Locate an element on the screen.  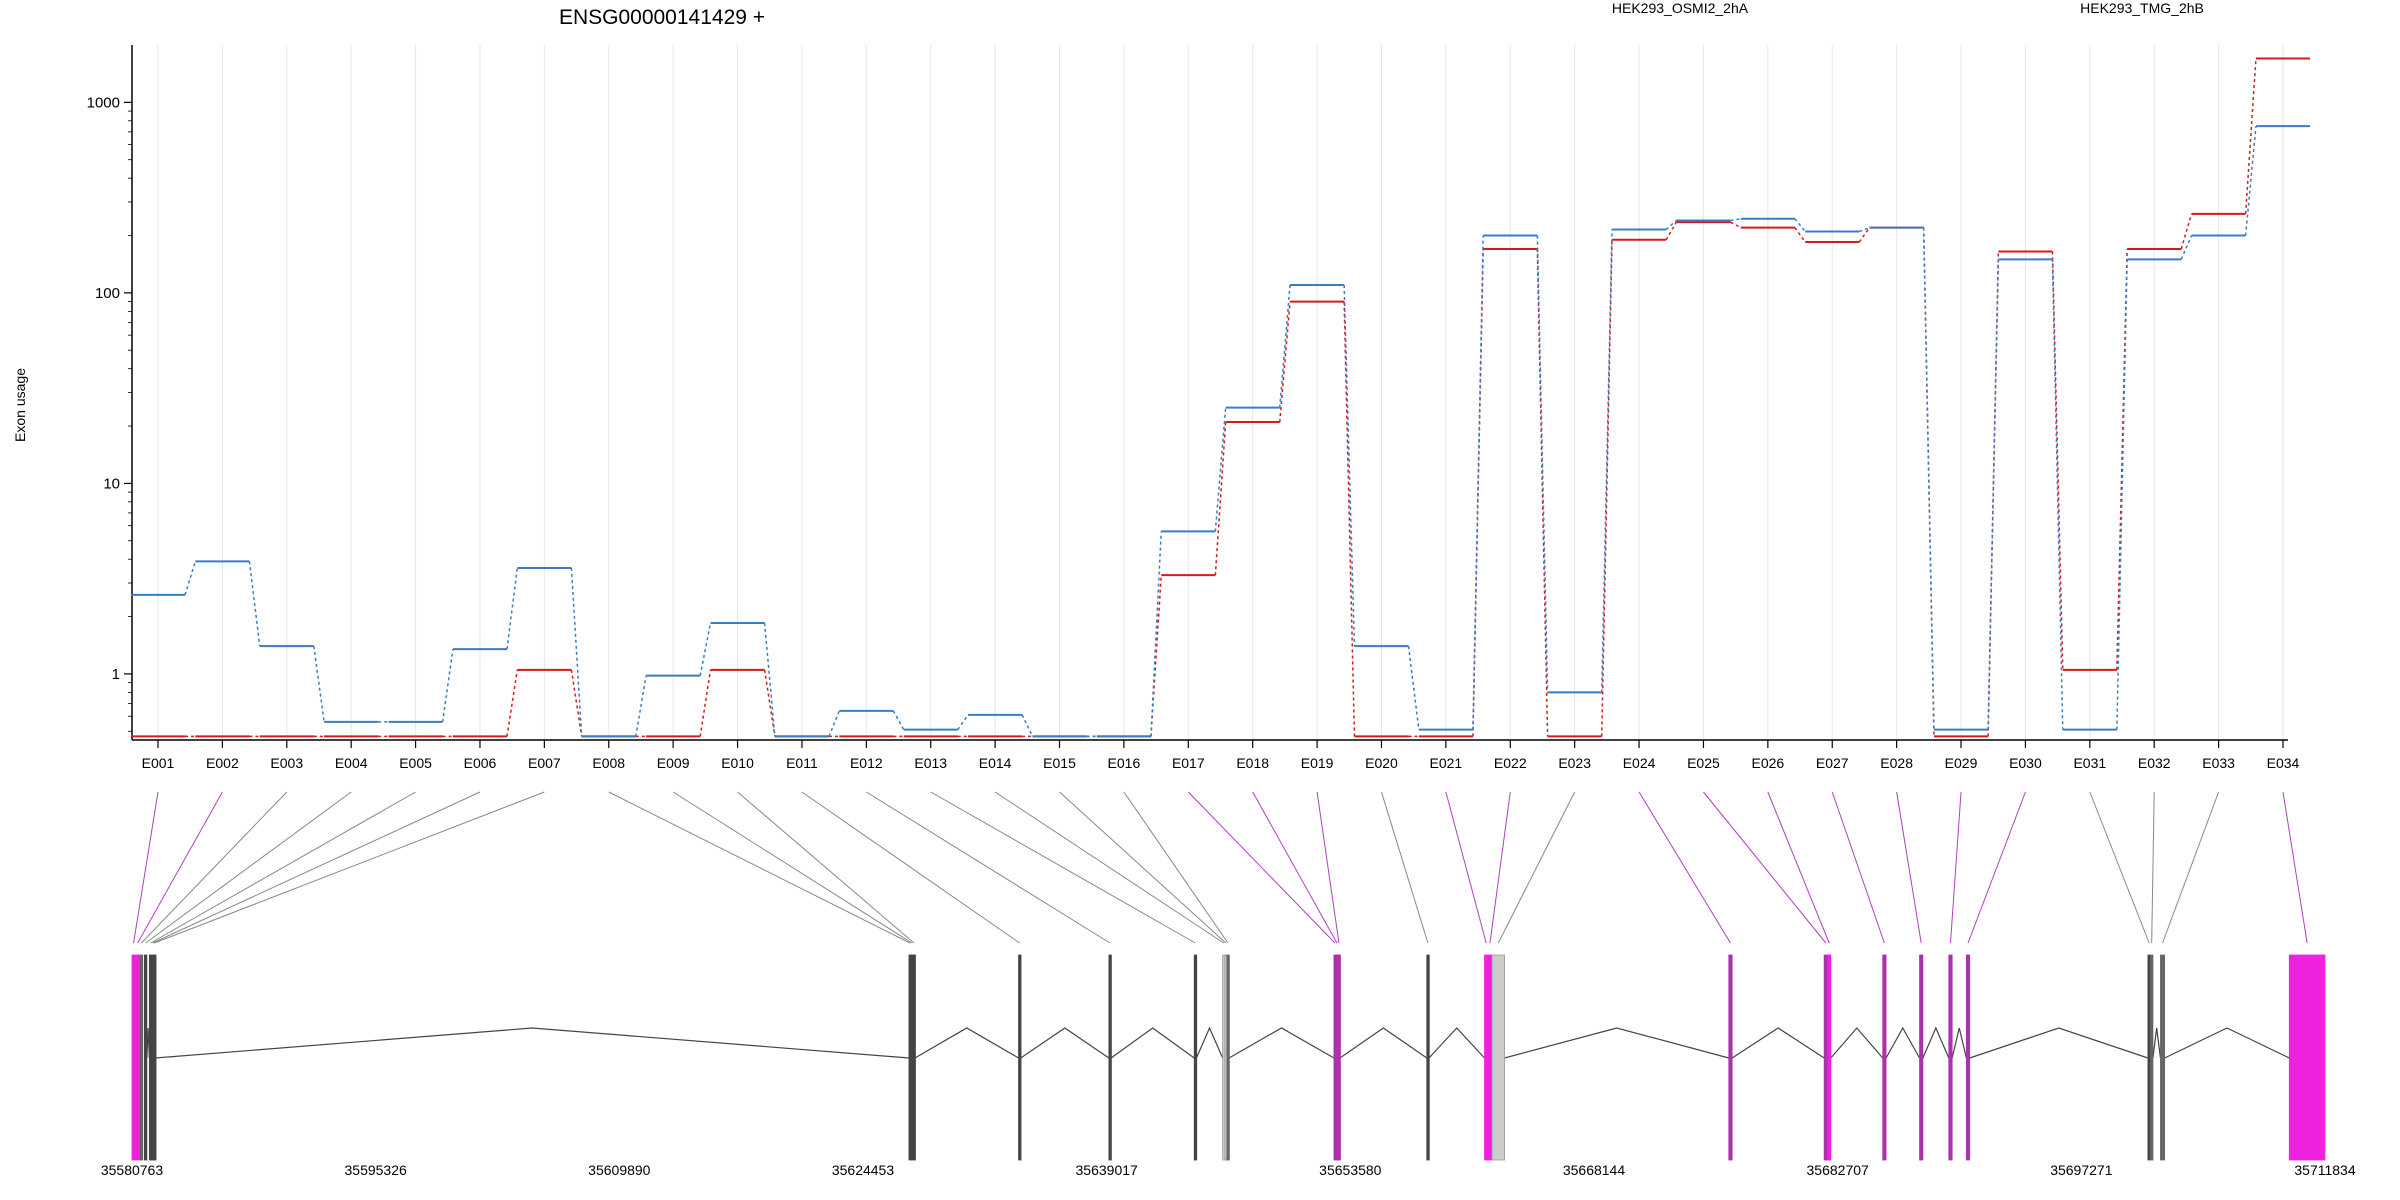
connector-E022 is located at coordinates (1500, 867).